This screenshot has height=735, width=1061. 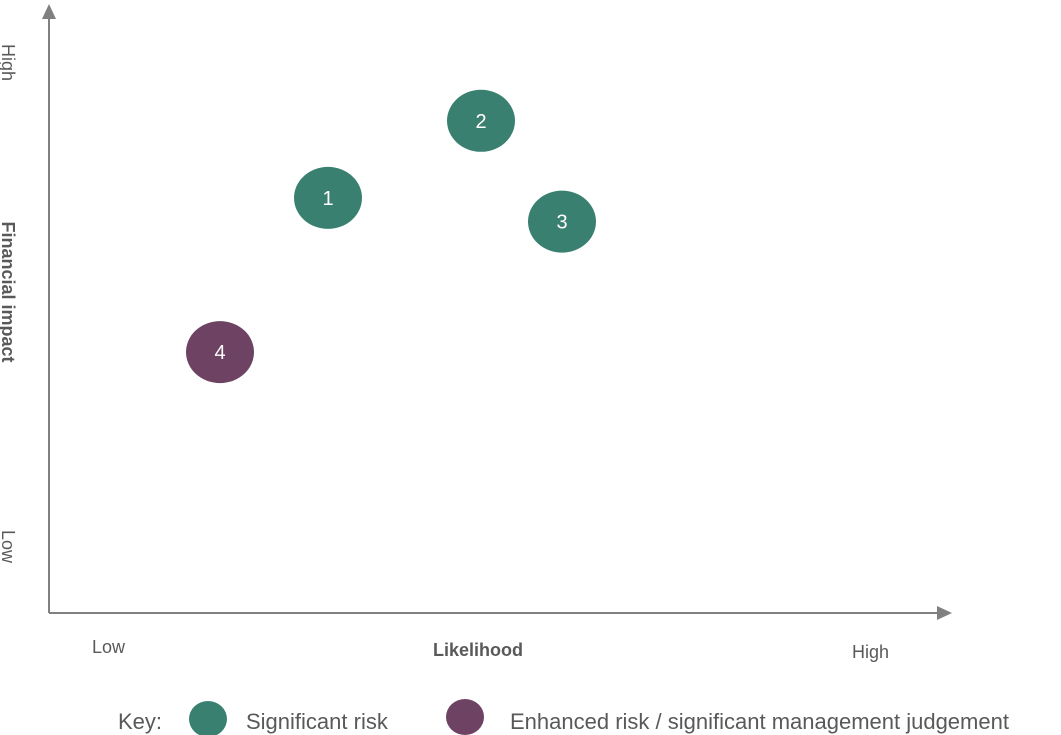 I want to click on risk-bubble-label-2: 2, so click(x=480, y=122).